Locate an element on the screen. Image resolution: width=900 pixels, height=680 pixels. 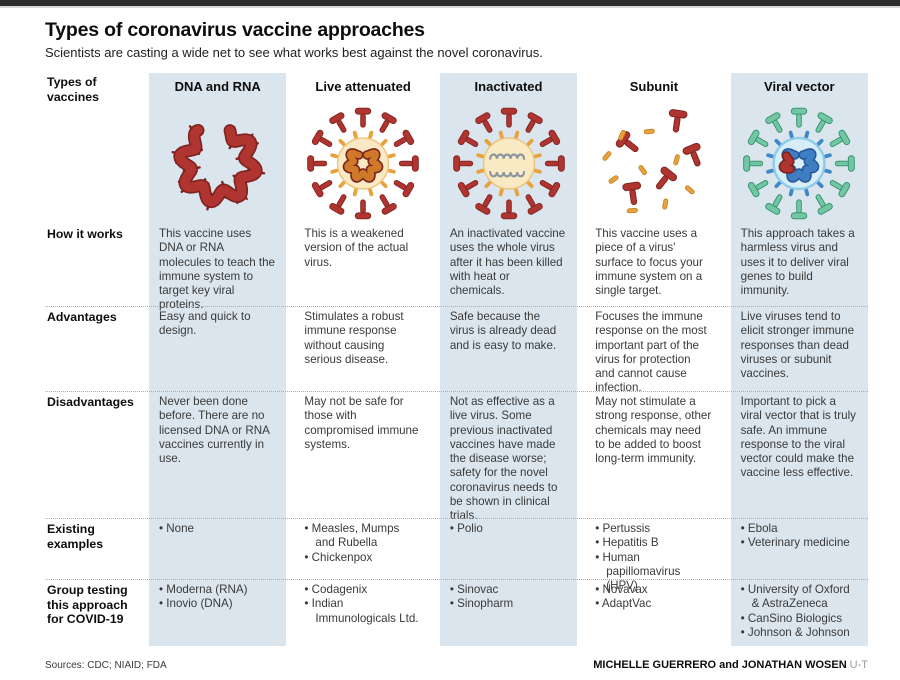
row-label-disadvantages: Disadvantages is located at coordinates (90, 402).